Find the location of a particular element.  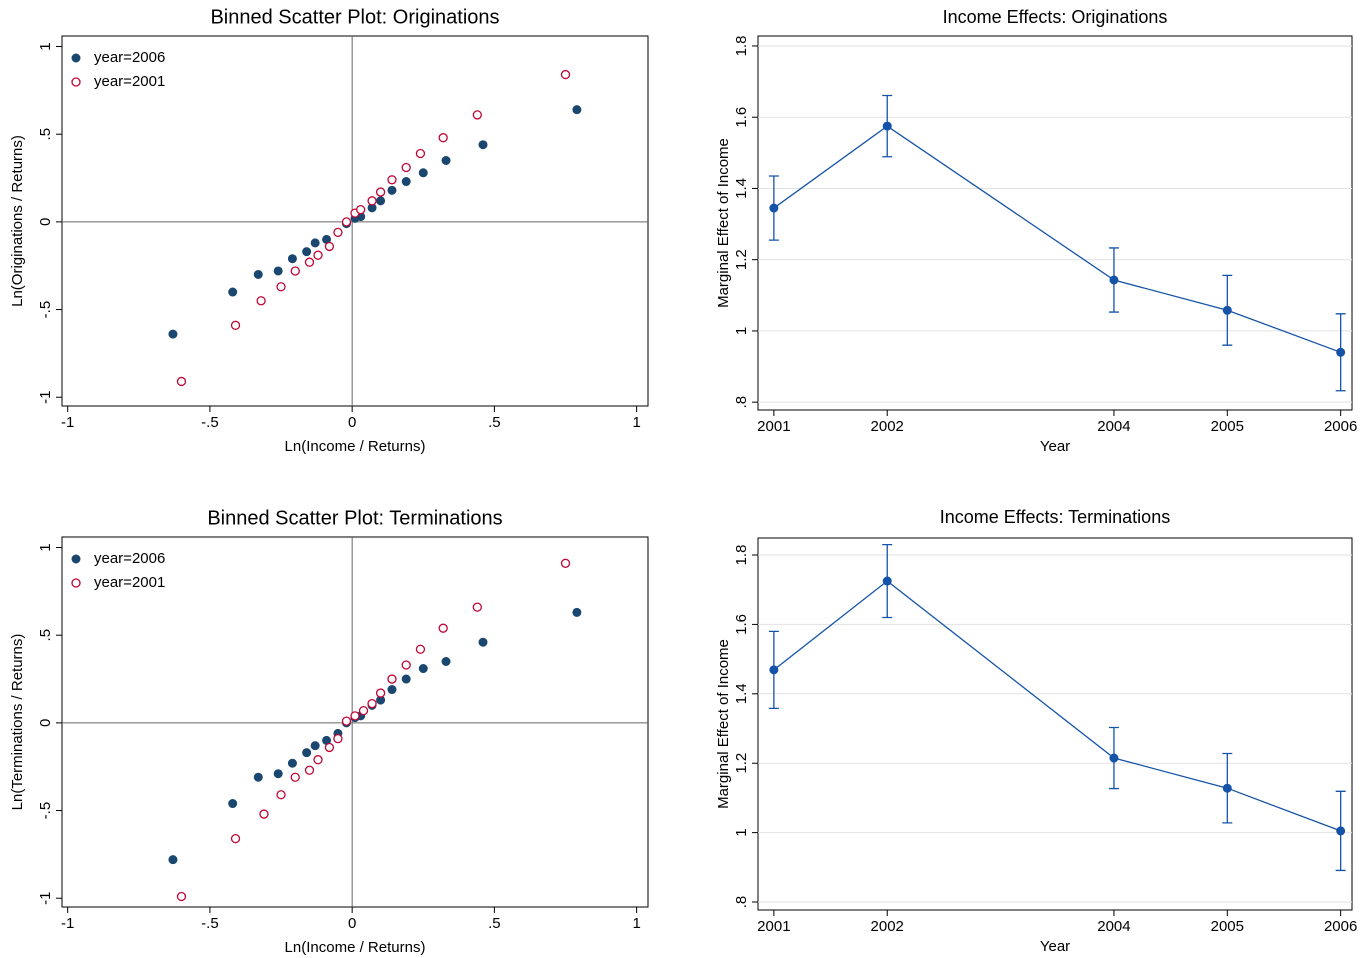

y-tick-label: 1.6 is located at coordinates (741, 624).